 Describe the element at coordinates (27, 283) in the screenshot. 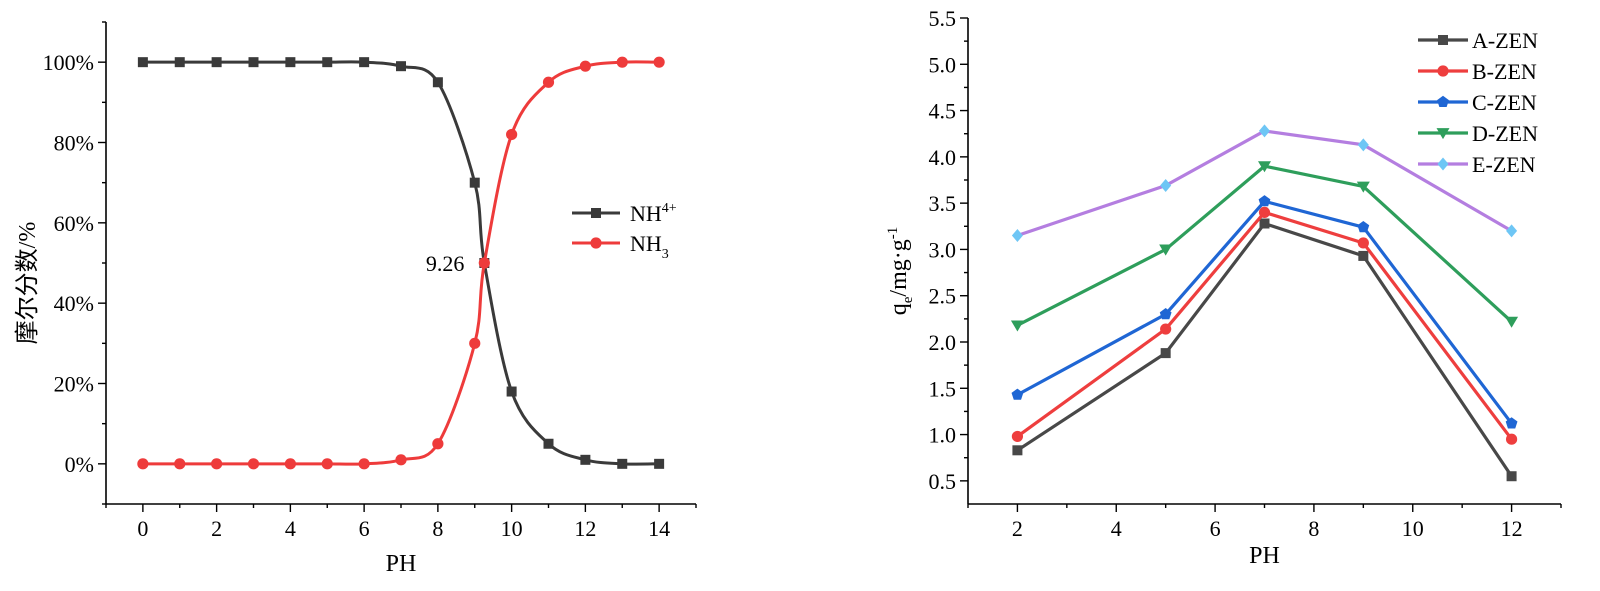

I see `y-axis-title: 摩尔分数/%` at that location.